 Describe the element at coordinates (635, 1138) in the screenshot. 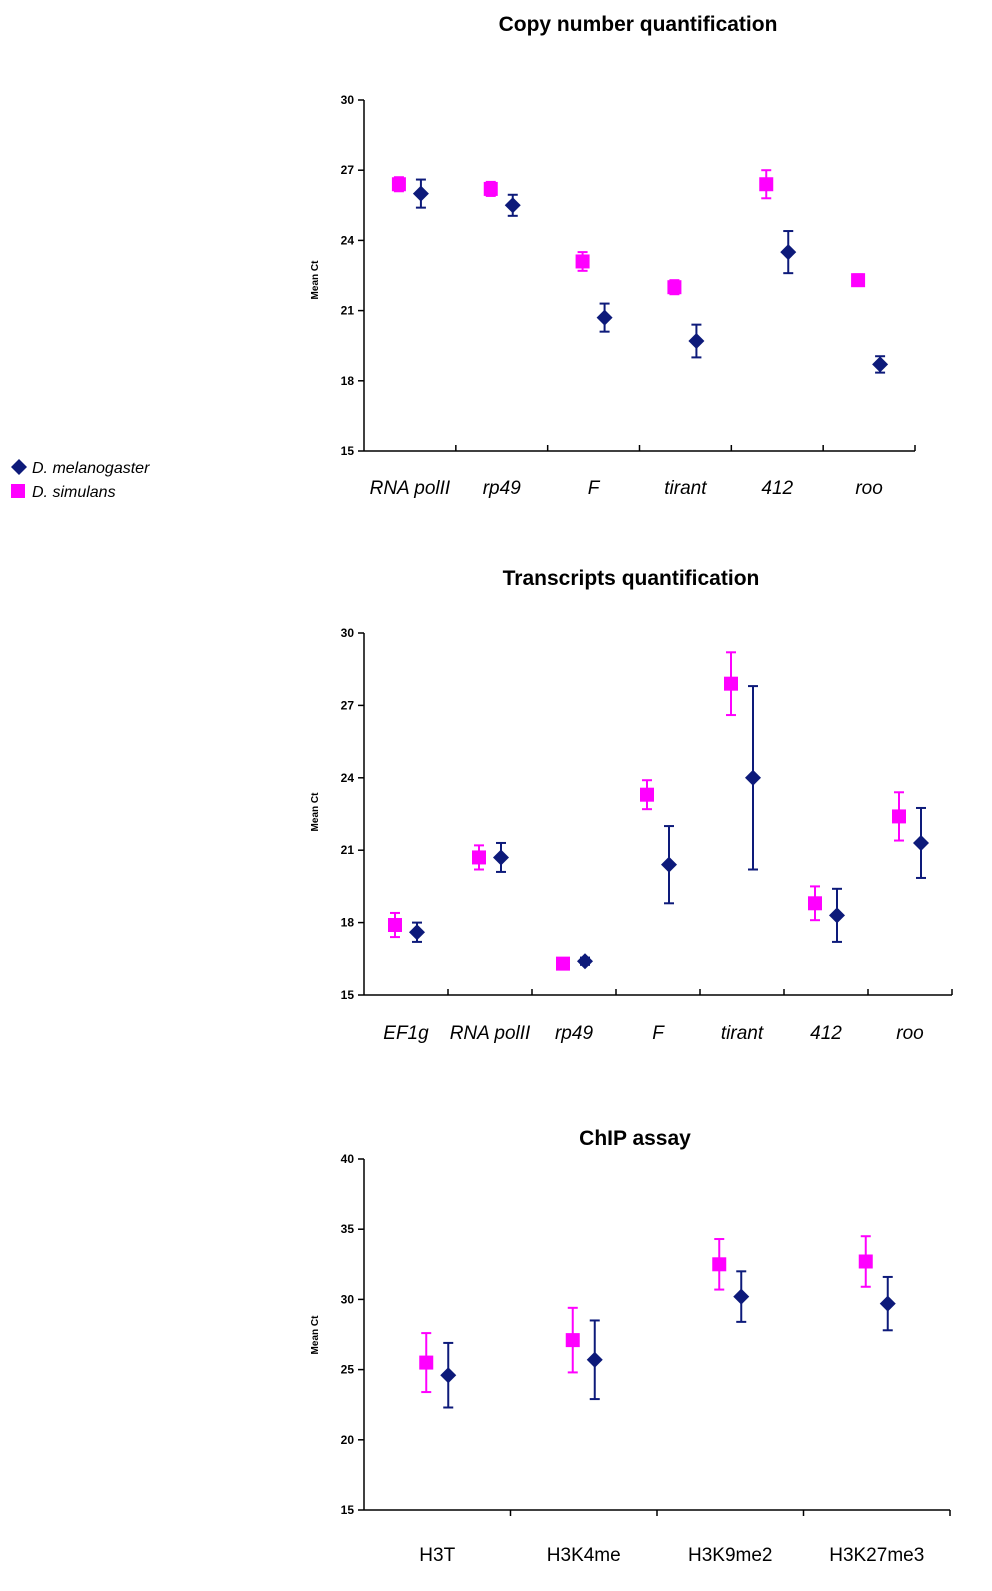

I see `chart-title: ChIP assay` at that location.